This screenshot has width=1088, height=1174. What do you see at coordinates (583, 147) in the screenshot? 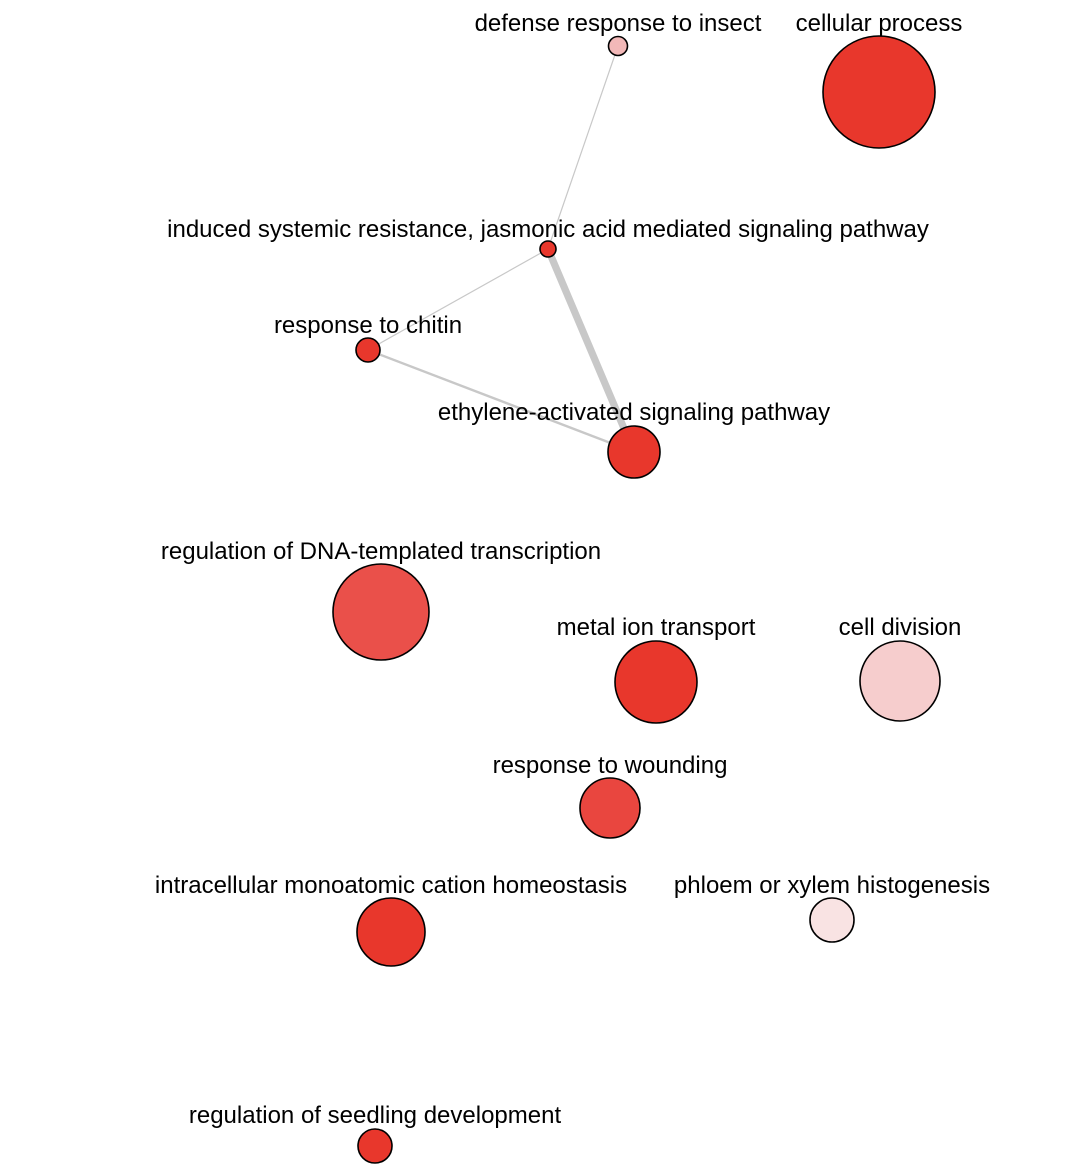
I see `edge-defense_insect-isr_ja` at bounding box center [583, 147].